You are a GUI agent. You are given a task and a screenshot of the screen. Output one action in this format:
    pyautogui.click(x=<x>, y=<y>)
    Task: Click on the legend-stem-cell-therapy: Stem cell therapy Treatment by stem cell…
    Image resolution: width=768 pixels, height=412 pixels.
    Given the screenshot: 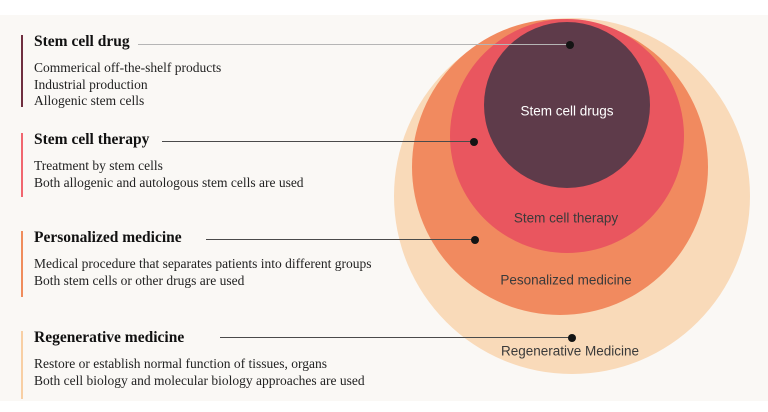 What is the action you would take?
    pyautogui.click(x=227, y=164)
    